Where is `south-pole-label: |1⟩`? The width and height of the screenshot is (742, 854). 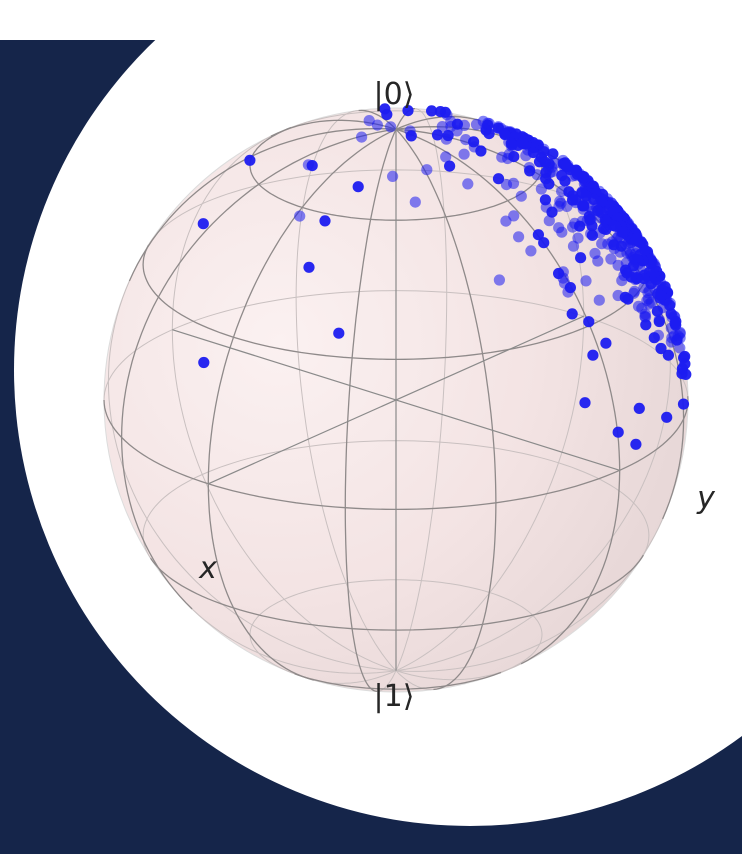 south-pole-label: |1⟩ is located at coordinates (394, 696).